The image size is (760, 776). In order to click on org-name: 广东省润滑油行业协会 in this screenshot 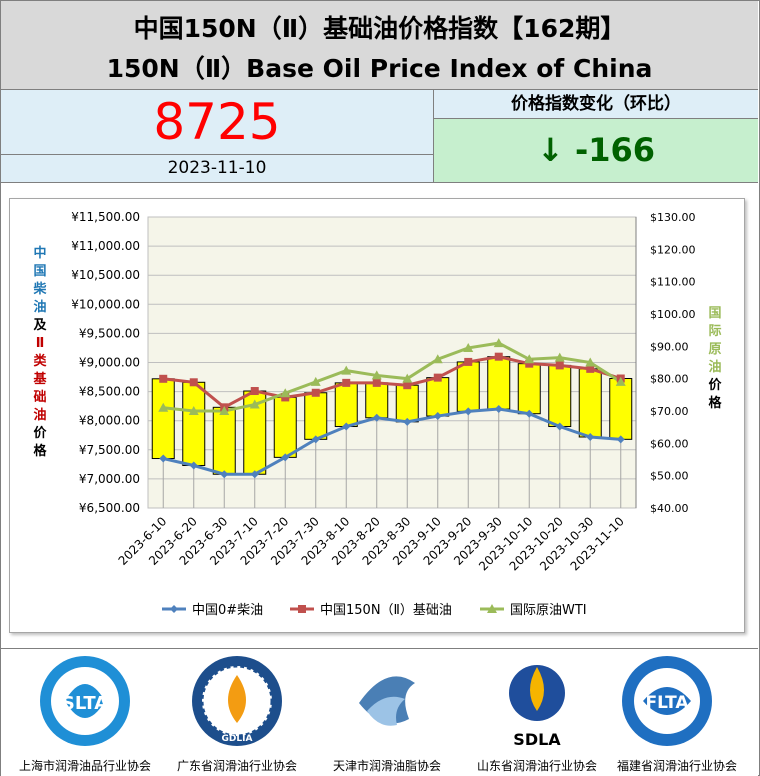, I will do `click(236, 766)`.